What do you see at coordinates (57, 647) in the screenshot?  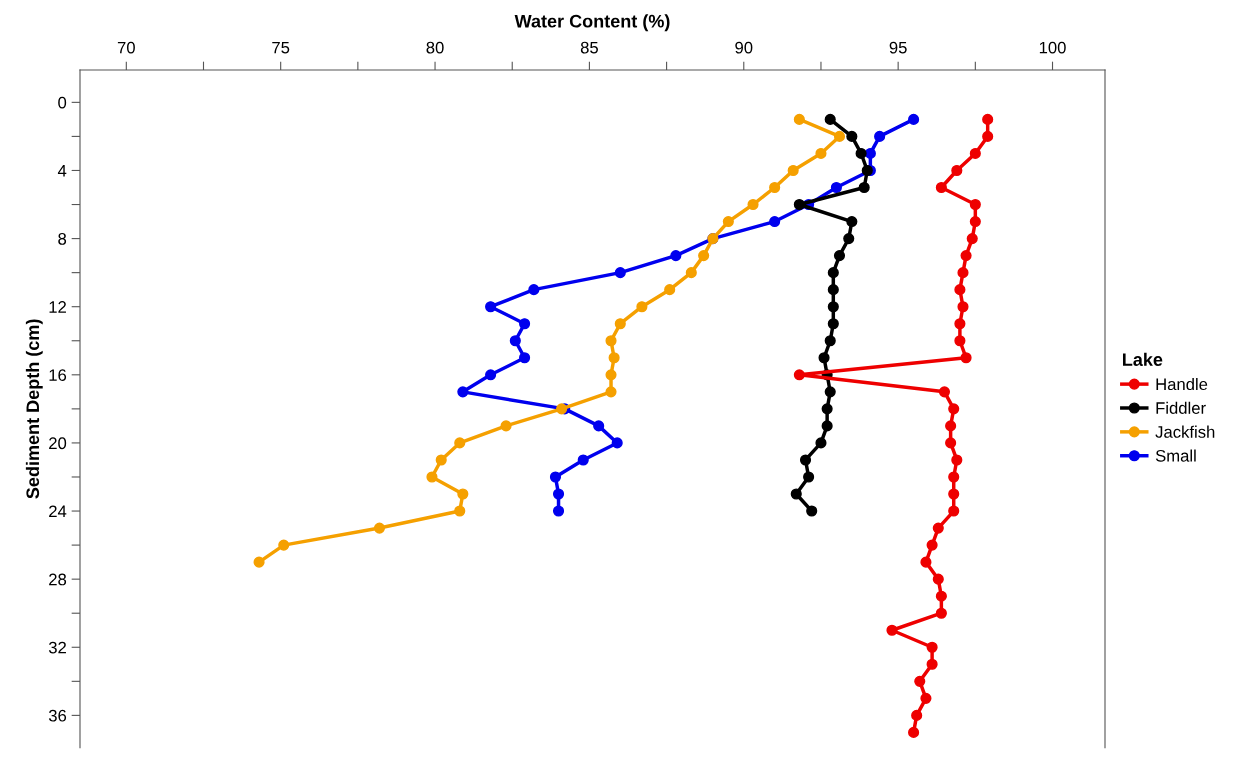 I see `y-tick-label: 32` at bounding box center [57, 647].